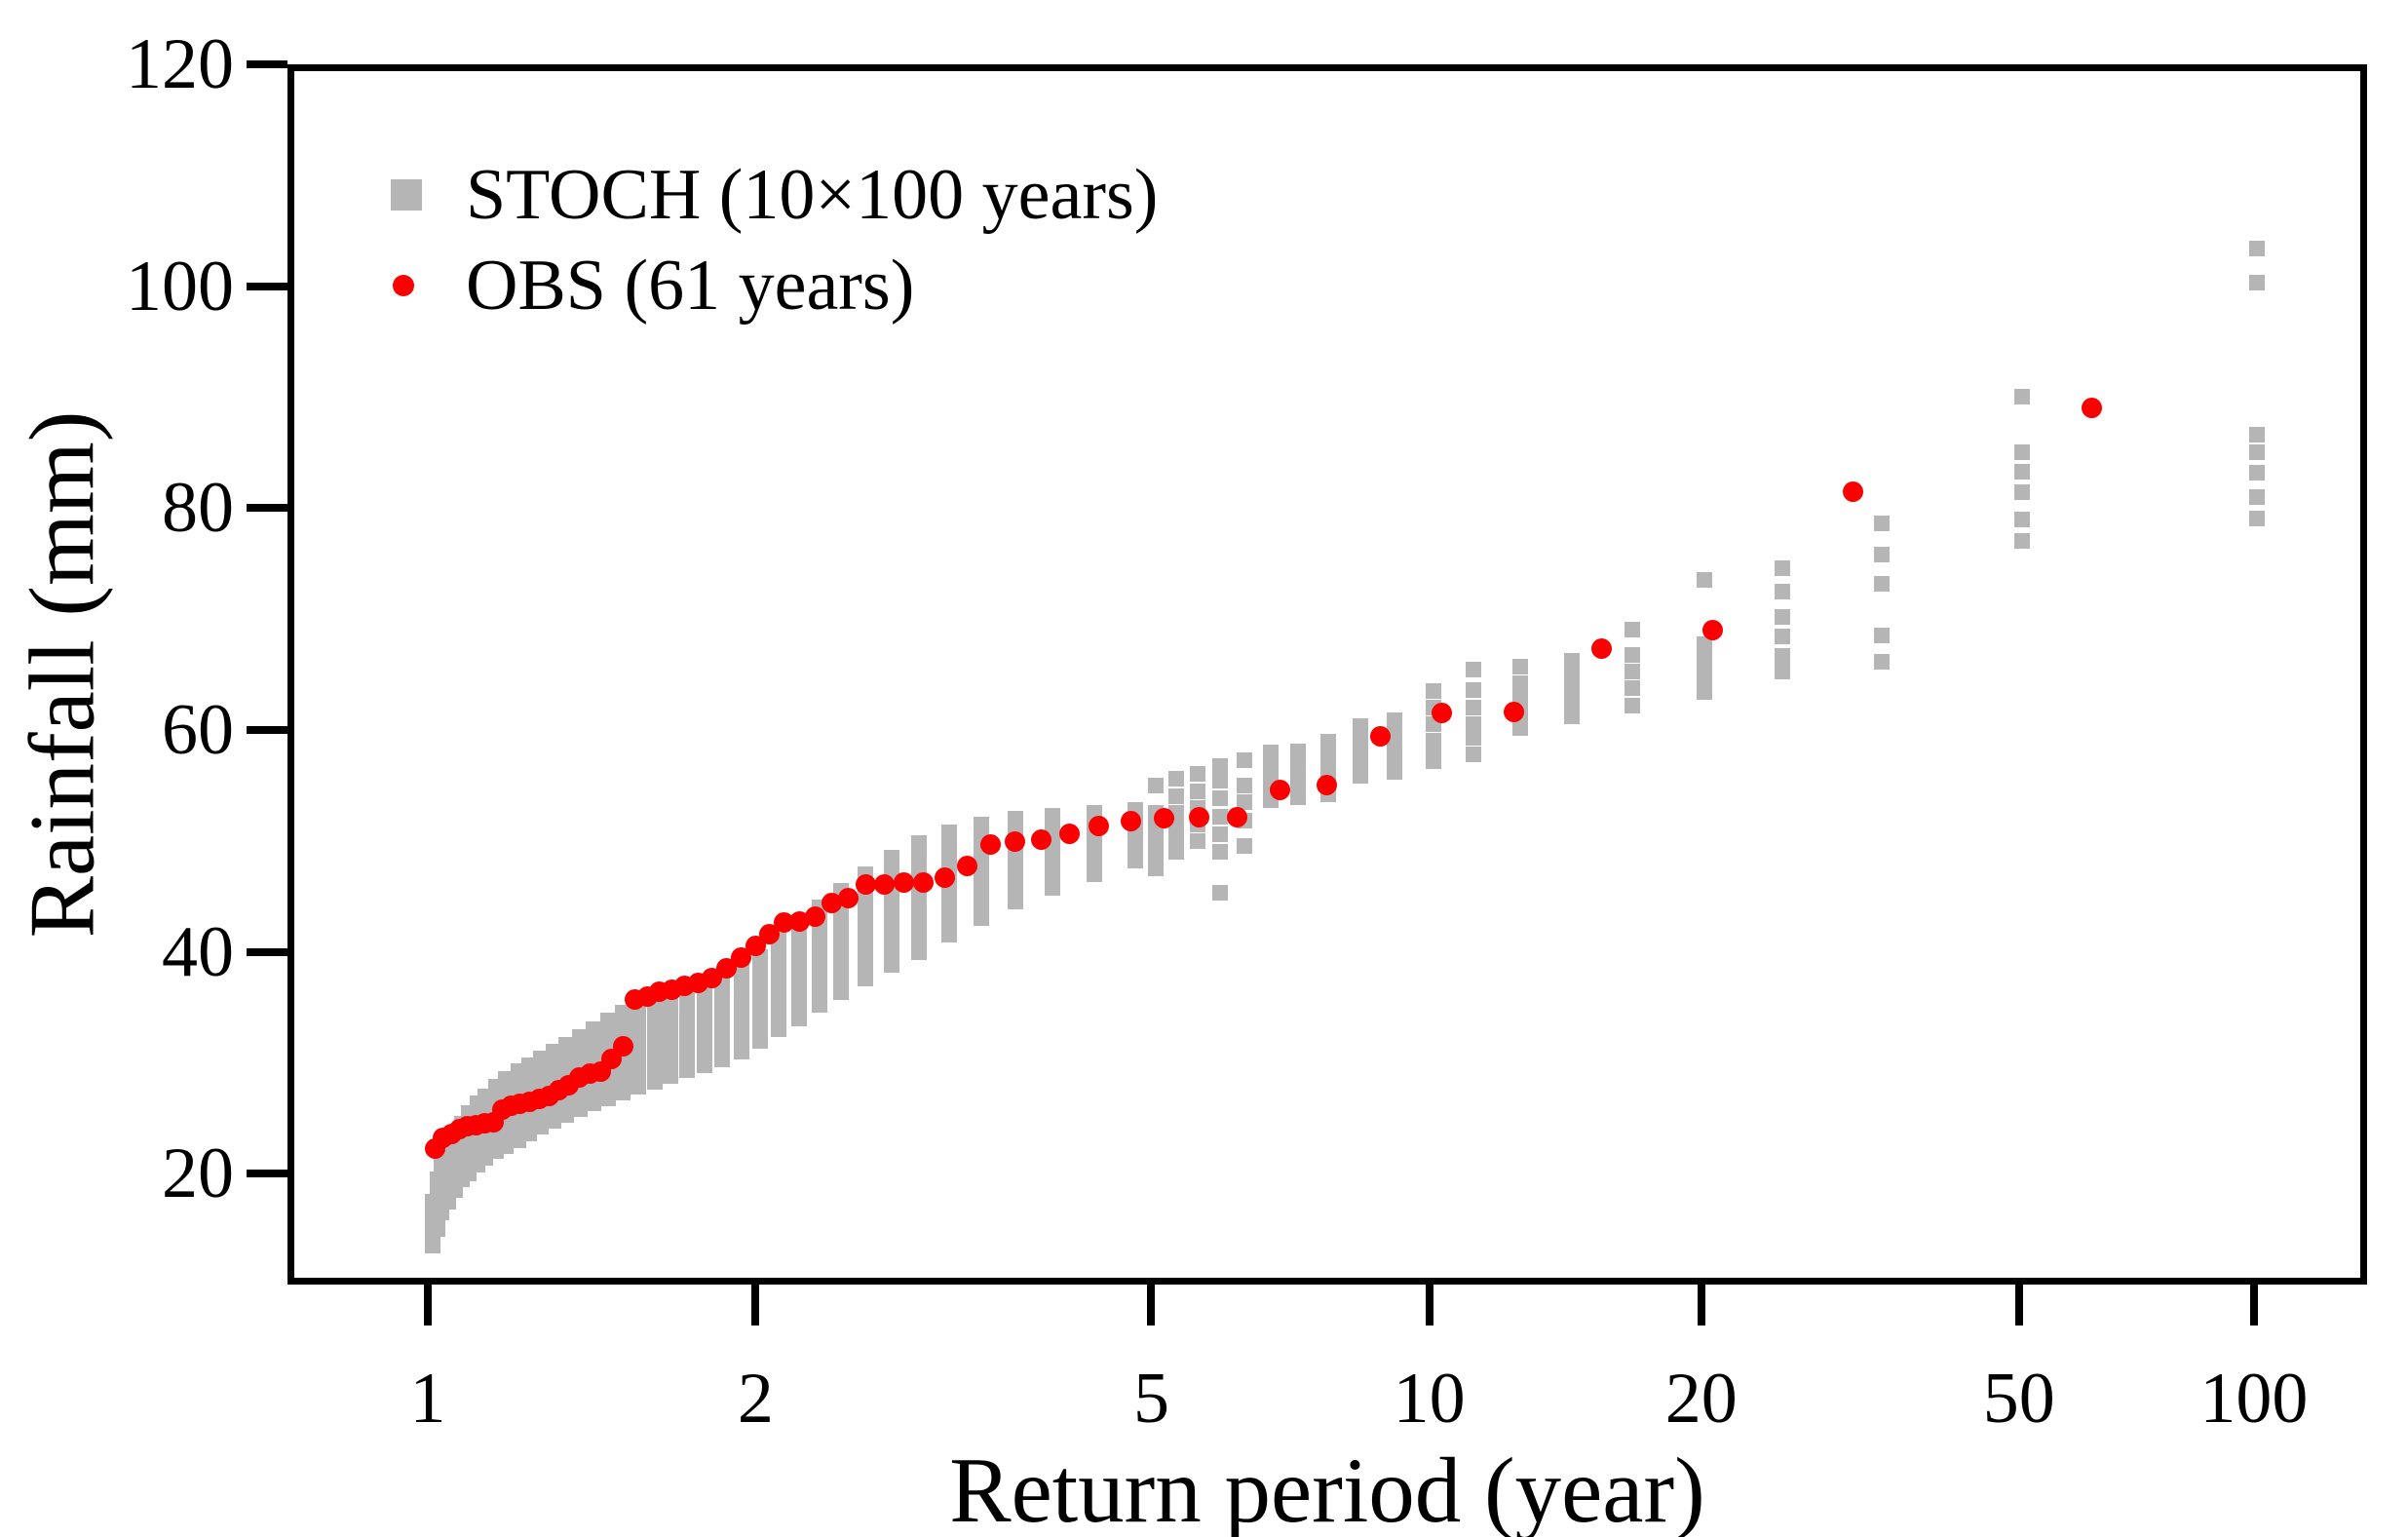 The width and height of the screenshot is (2408, 1537). I want to click on stoch-square-legend-icon, so click(406, 195).